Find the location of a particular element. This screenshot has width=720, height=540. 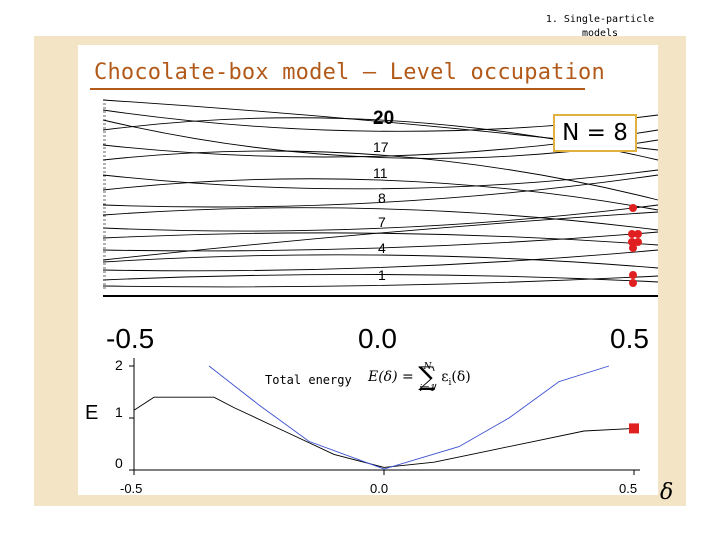

formula-upper-limit: N is located at coordinates (427, 367).